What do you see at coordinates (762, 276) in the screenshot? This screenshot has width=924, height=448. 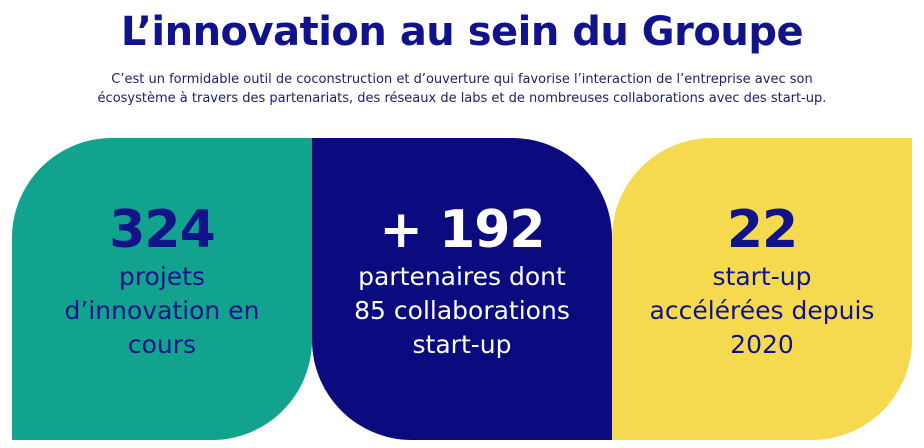 I see `startups-line-1: start-up` at bounding box center [762, 276].